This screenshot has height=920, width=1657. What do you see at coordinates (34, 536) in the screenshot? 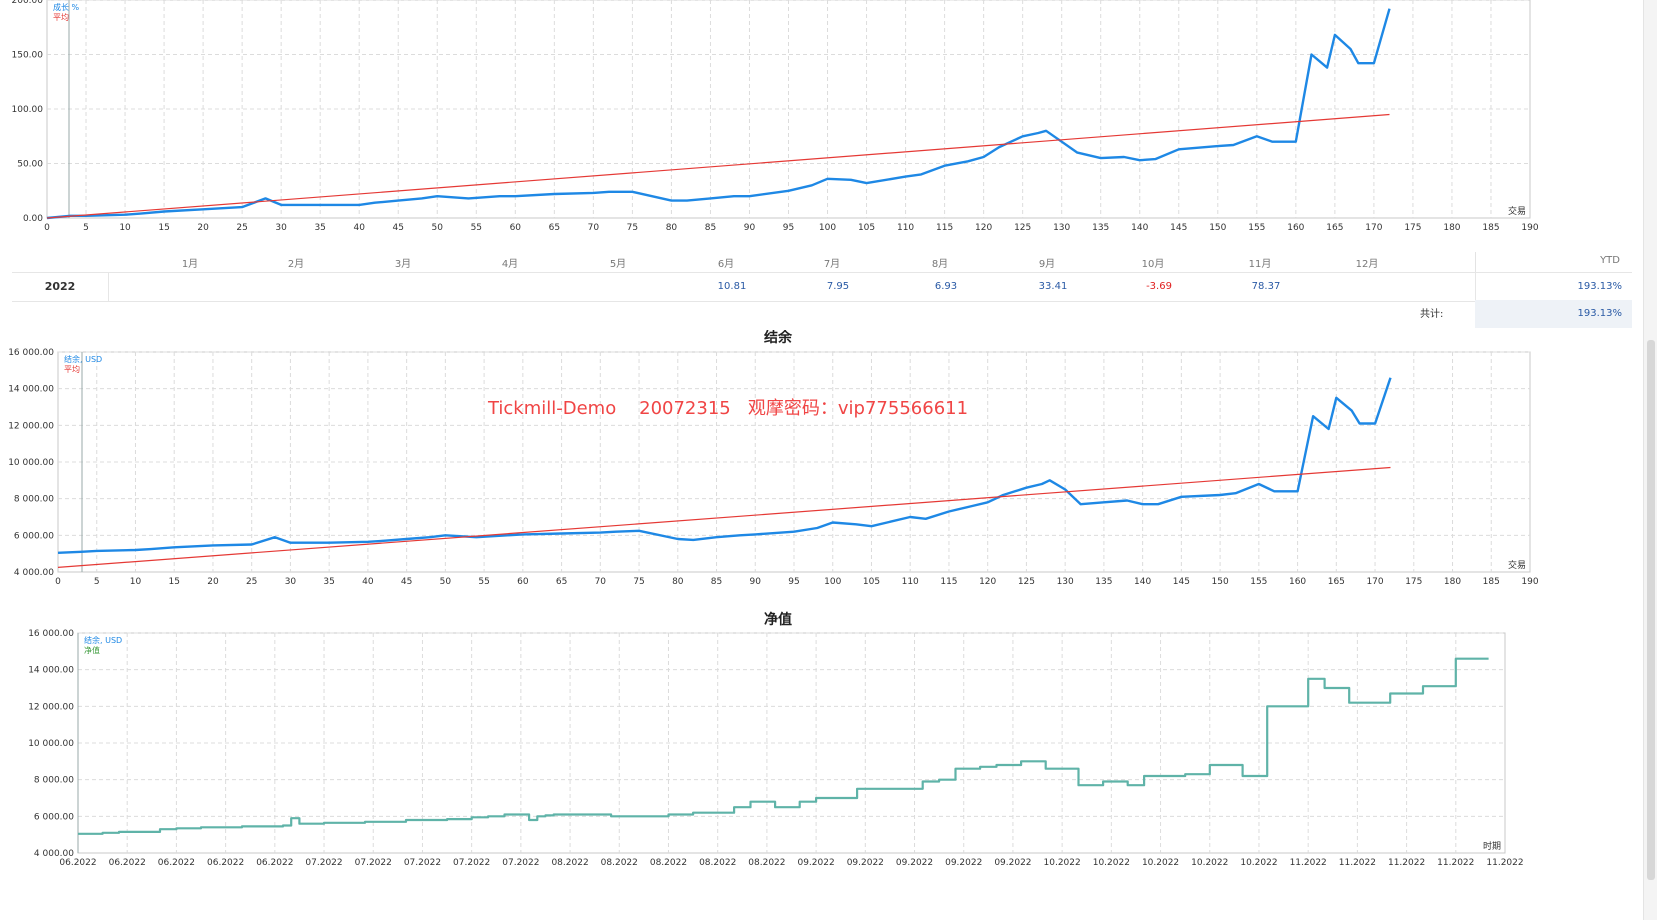
I see `y-tick-label: 6 000.00` at bounding box center [34, 536].